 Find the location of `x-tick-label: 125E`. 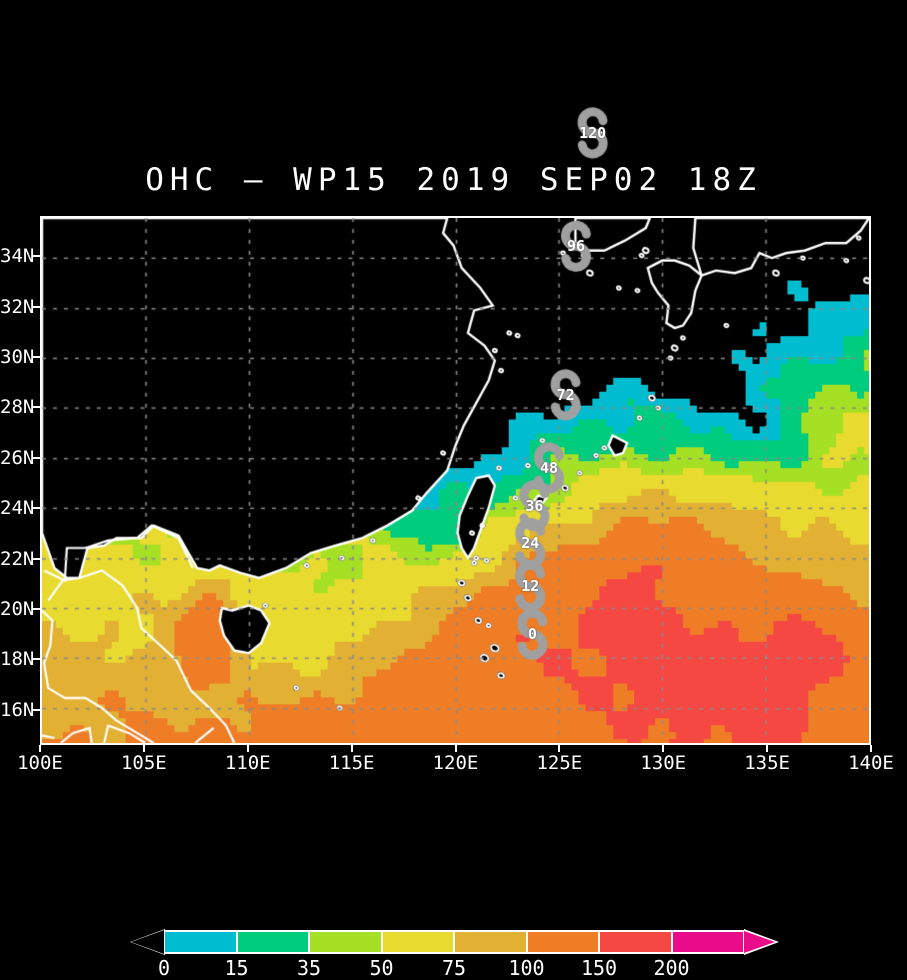

x-tick-label: 125E is located at coordinates (559, 763).